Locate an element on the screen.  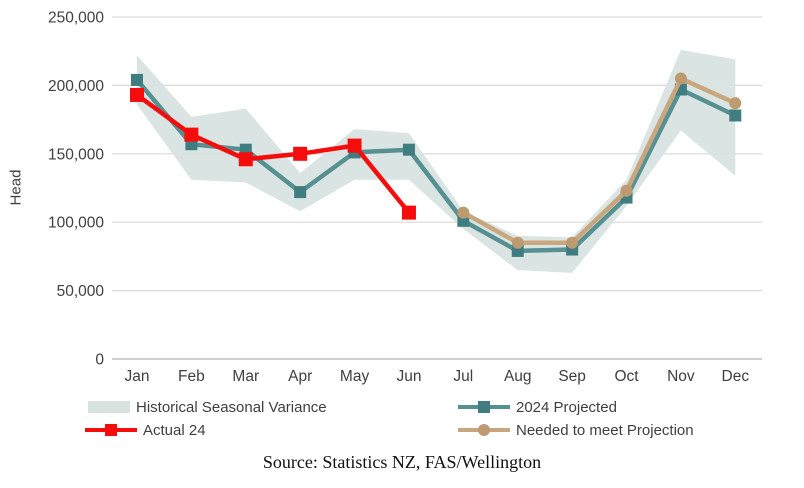
tan-line-circle-icon is located at coordinates (484, 430).